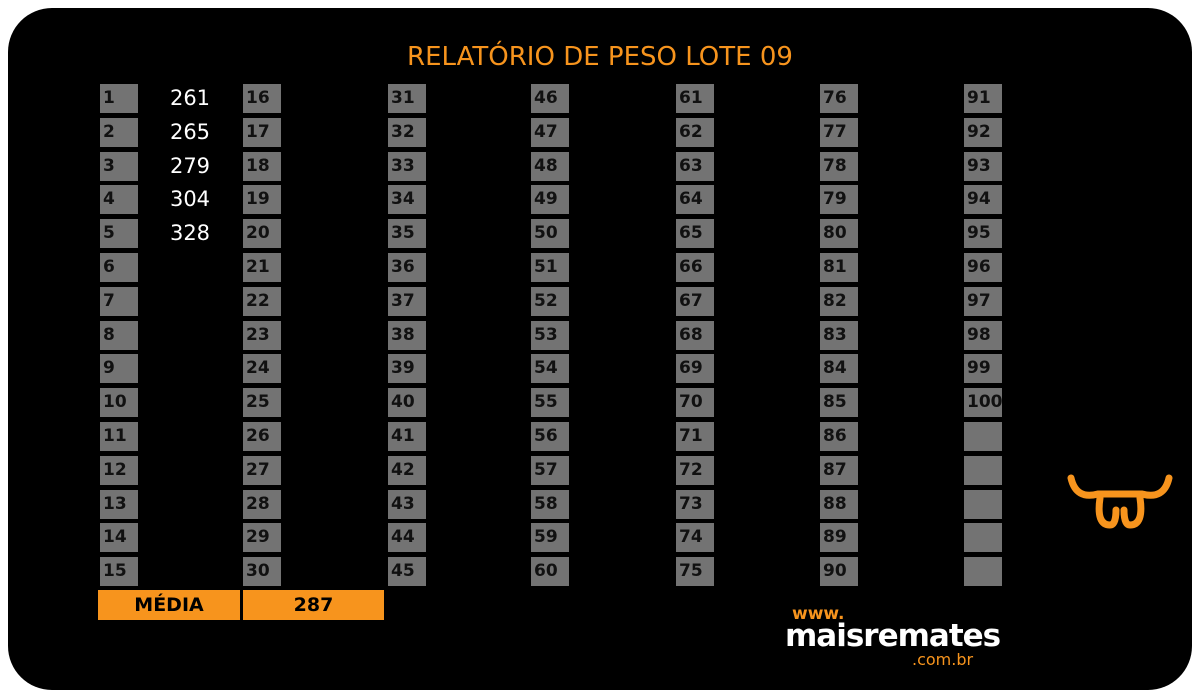 The height and width of the screenshot is (700, 1200). I want to click on lot-number: 31, so click(407, 98).